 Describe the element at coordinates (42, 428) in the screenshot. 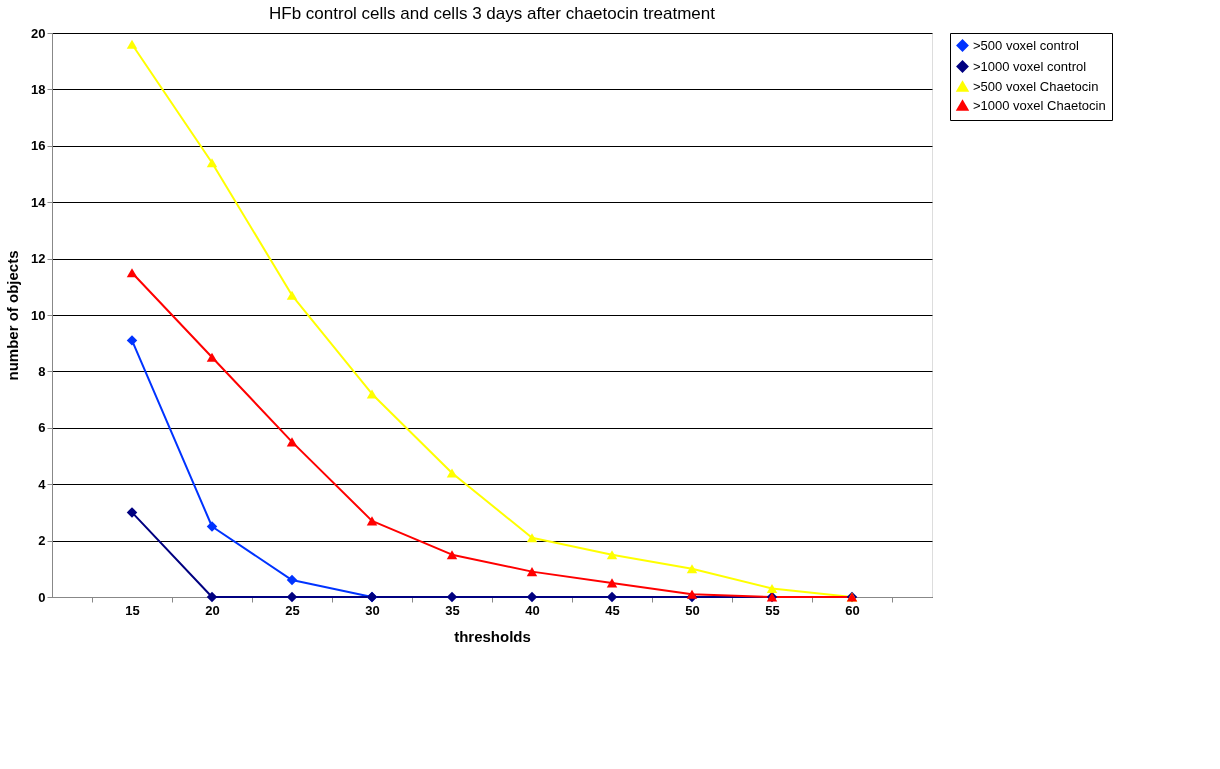

I see `y-tick-label: 6` at that location.